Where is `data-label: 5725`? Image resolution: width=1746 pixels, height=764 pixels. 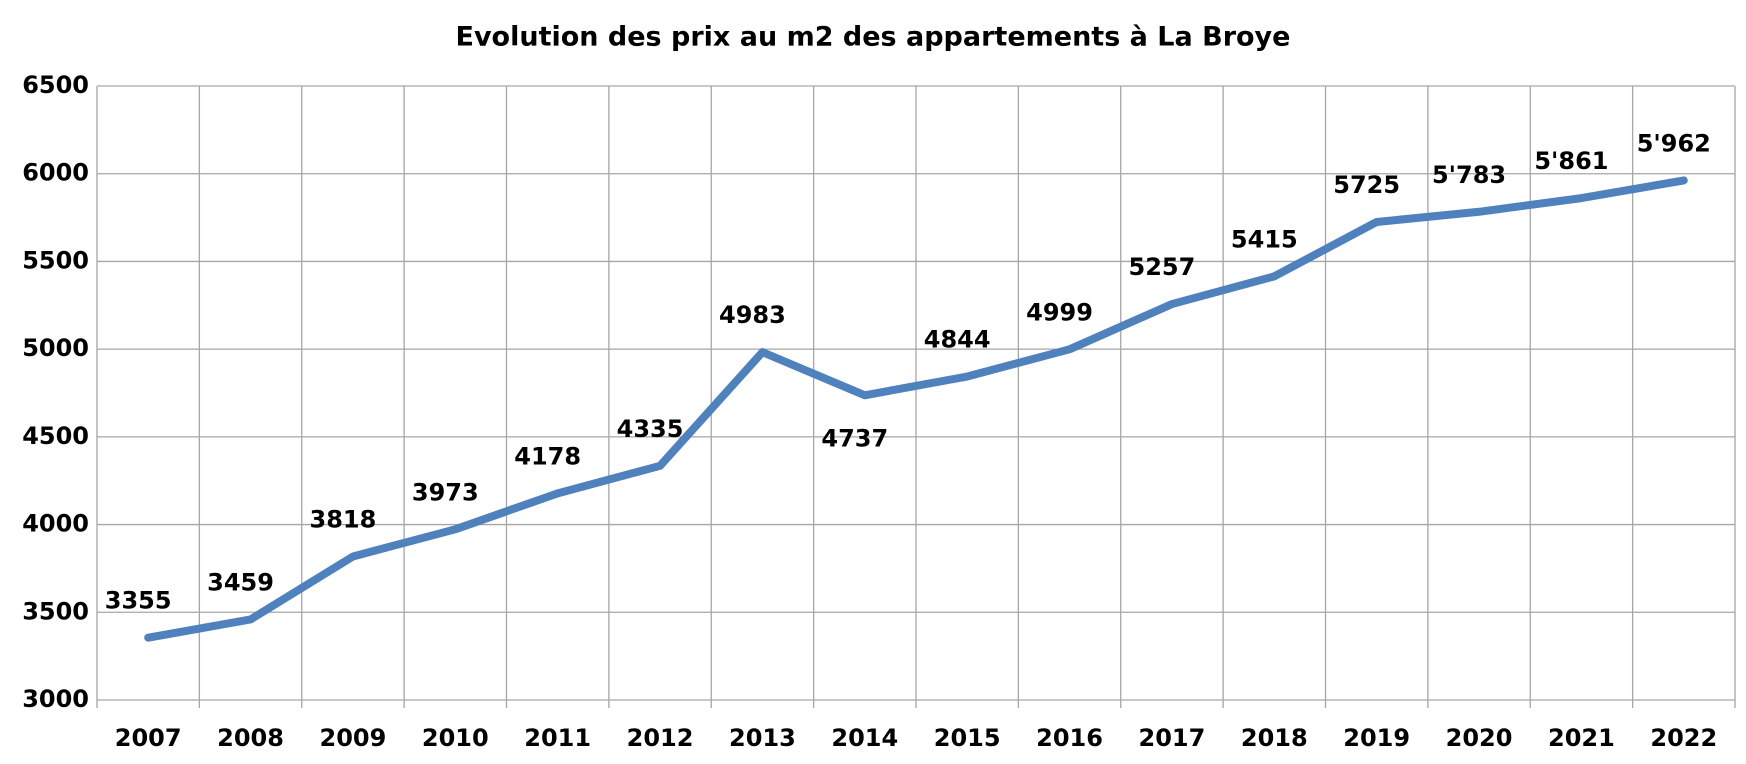 data-label: 5725 is located at coordinates (1366, 185).